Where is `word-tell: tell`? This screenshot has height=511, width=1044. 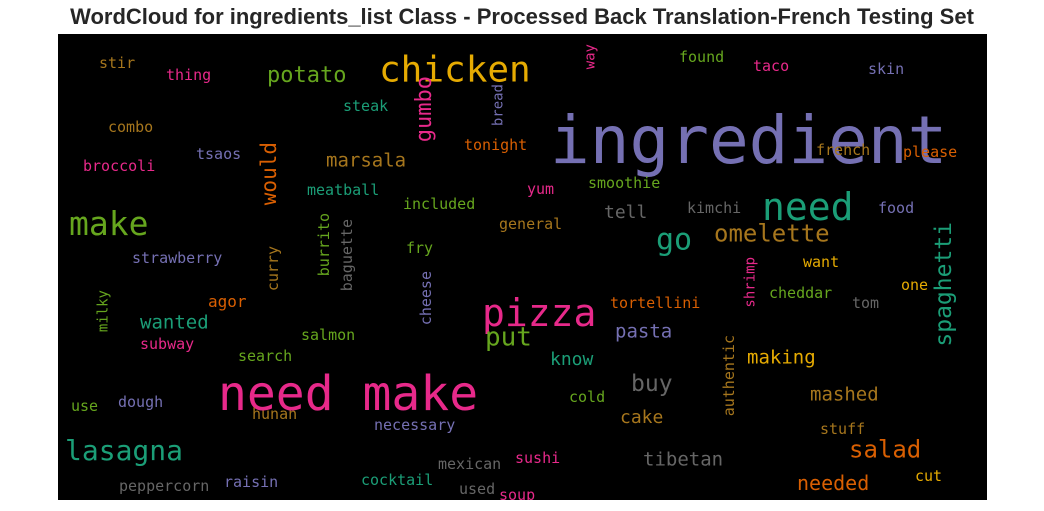 word-tell: tell is located at coordinates (625, 212).